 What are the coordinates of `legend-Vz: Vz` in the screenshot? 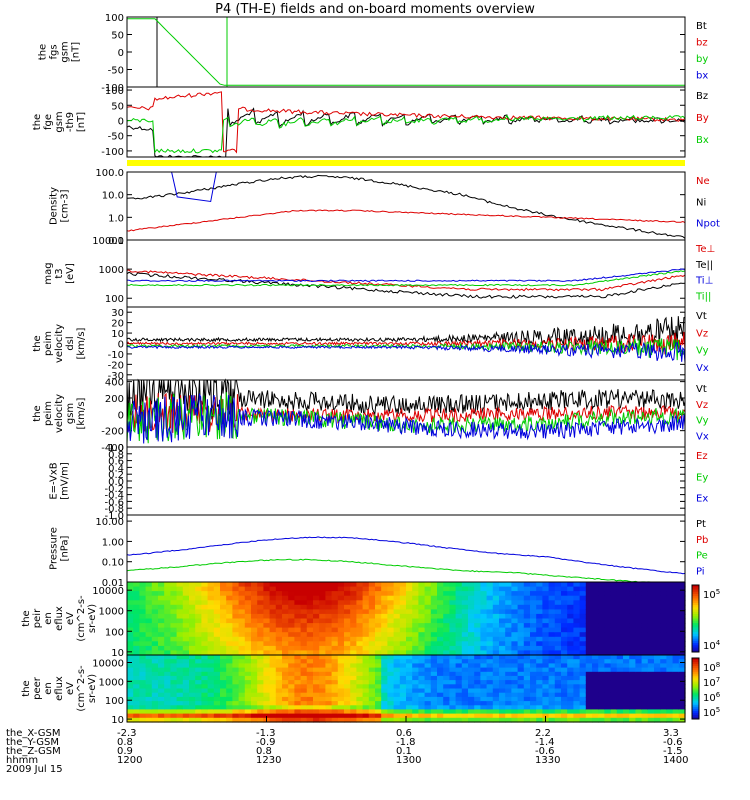 It's located at (702, 333).